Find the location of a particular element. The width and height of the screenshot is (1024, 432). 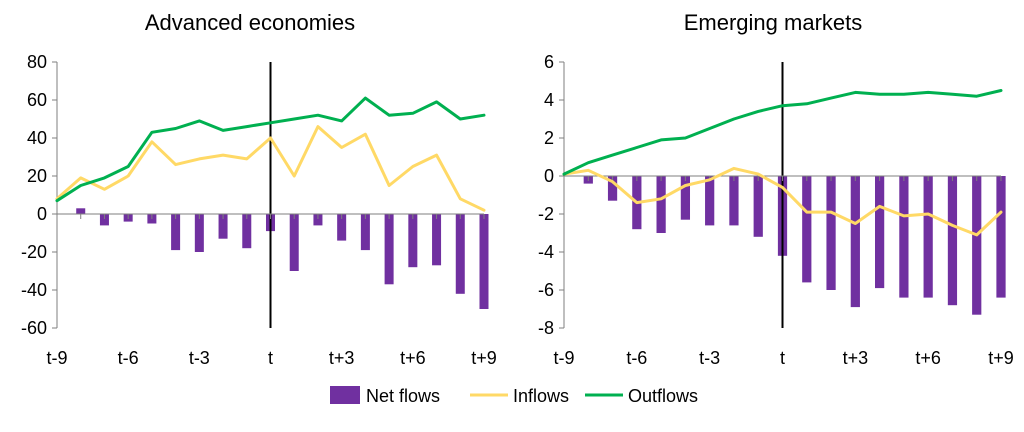

bar-net-flows-adv-t+3 is located at coordinates (342, 227).